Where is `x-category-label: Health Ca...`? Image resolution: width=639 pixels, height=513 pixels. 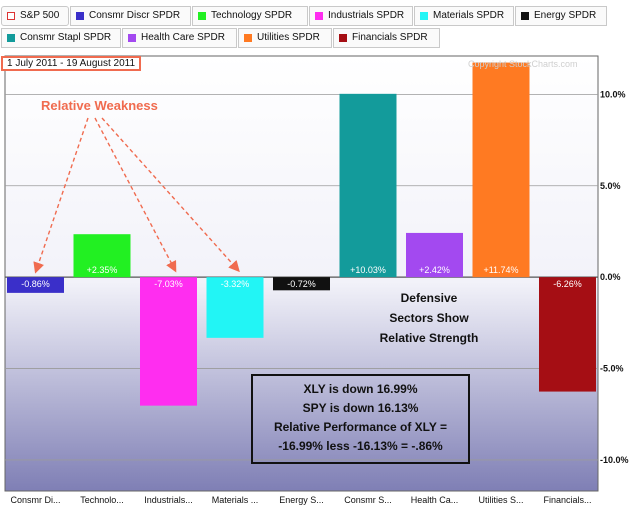
x-category-label: Health Ca... is located at coordinates (435, 500).